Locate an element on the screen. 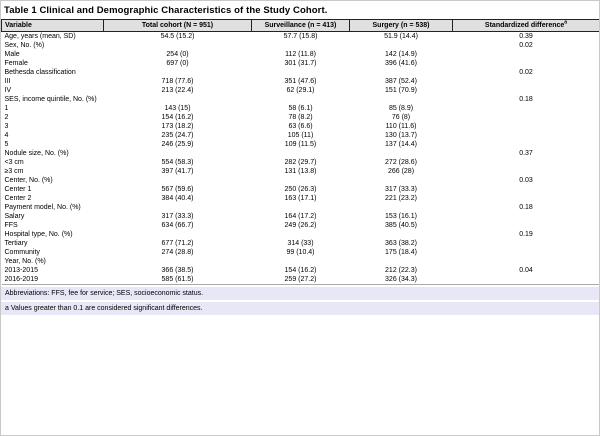 The height and width of the screenshot is (436, 600). cell-value: 397 (41.7) is located at coordinates (177, 171).